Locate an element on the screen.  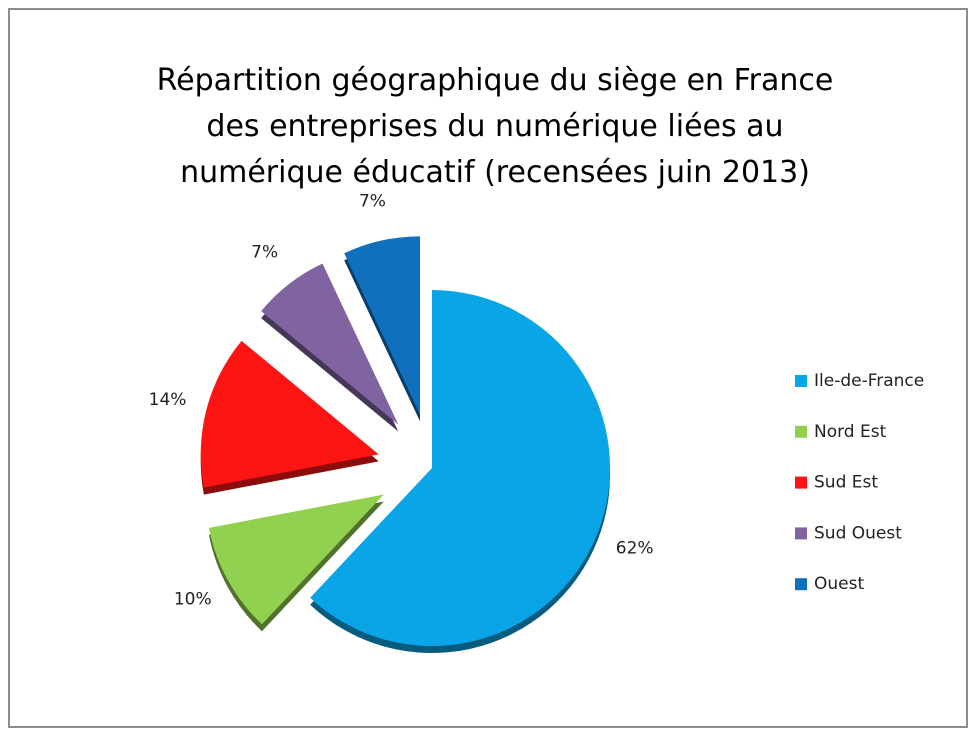
legend-label: Sud Ouest is located at coordinates (858, 533).